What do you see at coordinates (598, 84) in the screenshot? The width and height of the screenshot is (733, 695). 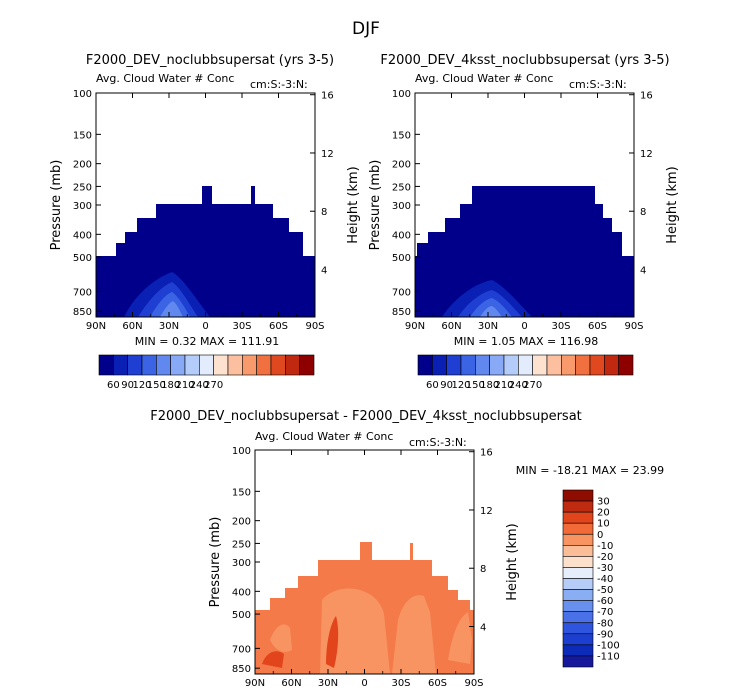 I see `panel-b-units-note: cm:S:-3:N:` at bounding box center [598, 84].